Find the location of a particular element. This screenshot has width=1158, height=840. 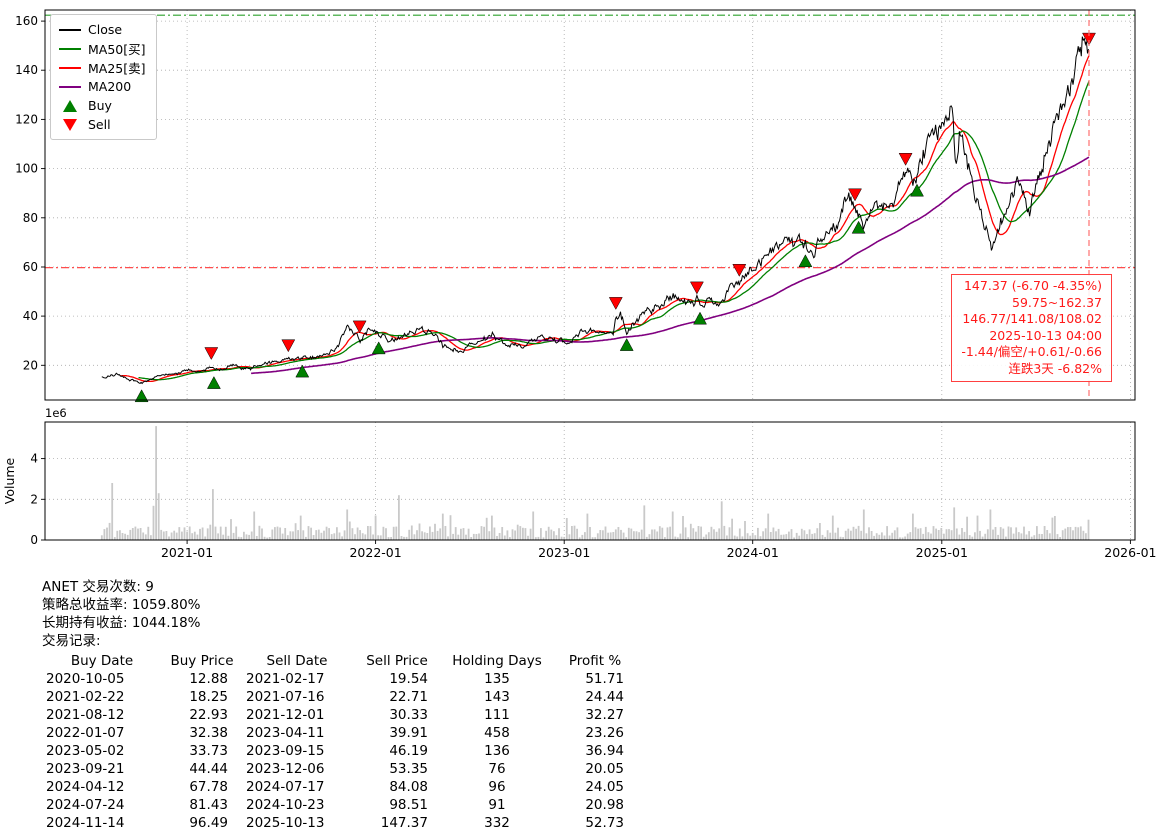

legend-item-close: Close is located at coordinates (102, 29).